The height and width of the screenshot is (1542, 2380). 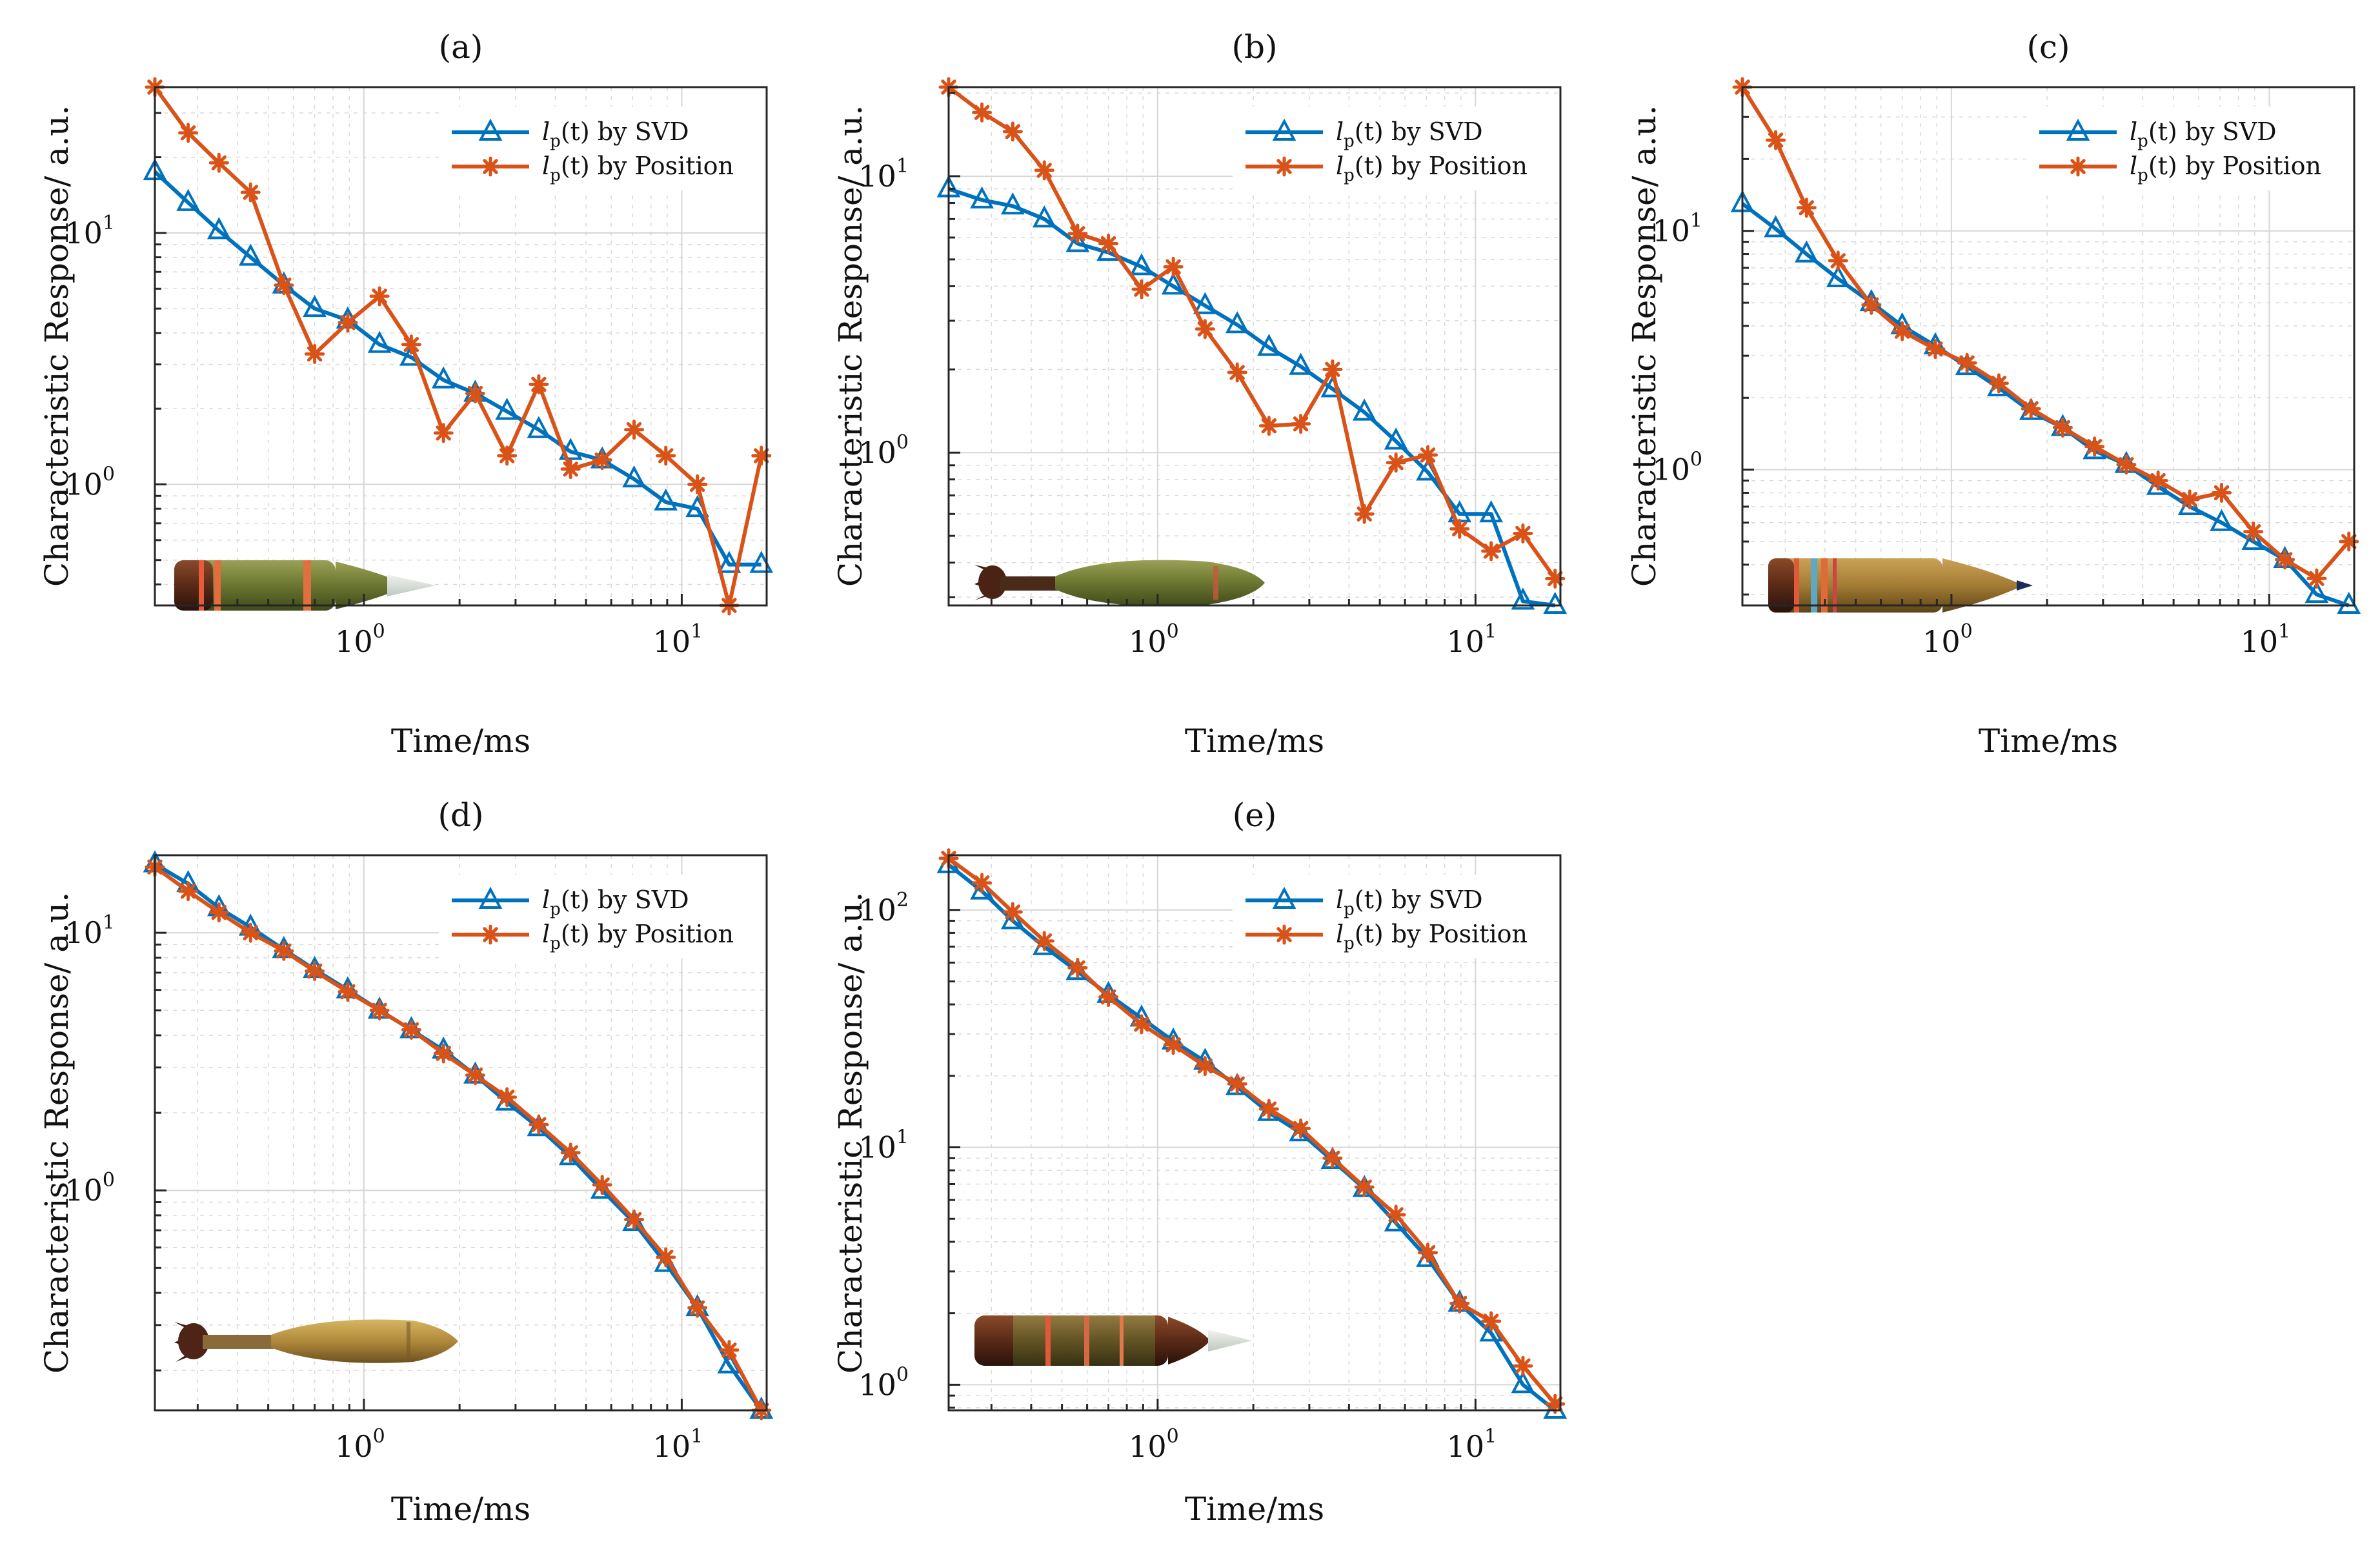 I want to click on panel-d: (d) lp(t) by SVD lp(t) by Pos, so click(x=406, y=1162).